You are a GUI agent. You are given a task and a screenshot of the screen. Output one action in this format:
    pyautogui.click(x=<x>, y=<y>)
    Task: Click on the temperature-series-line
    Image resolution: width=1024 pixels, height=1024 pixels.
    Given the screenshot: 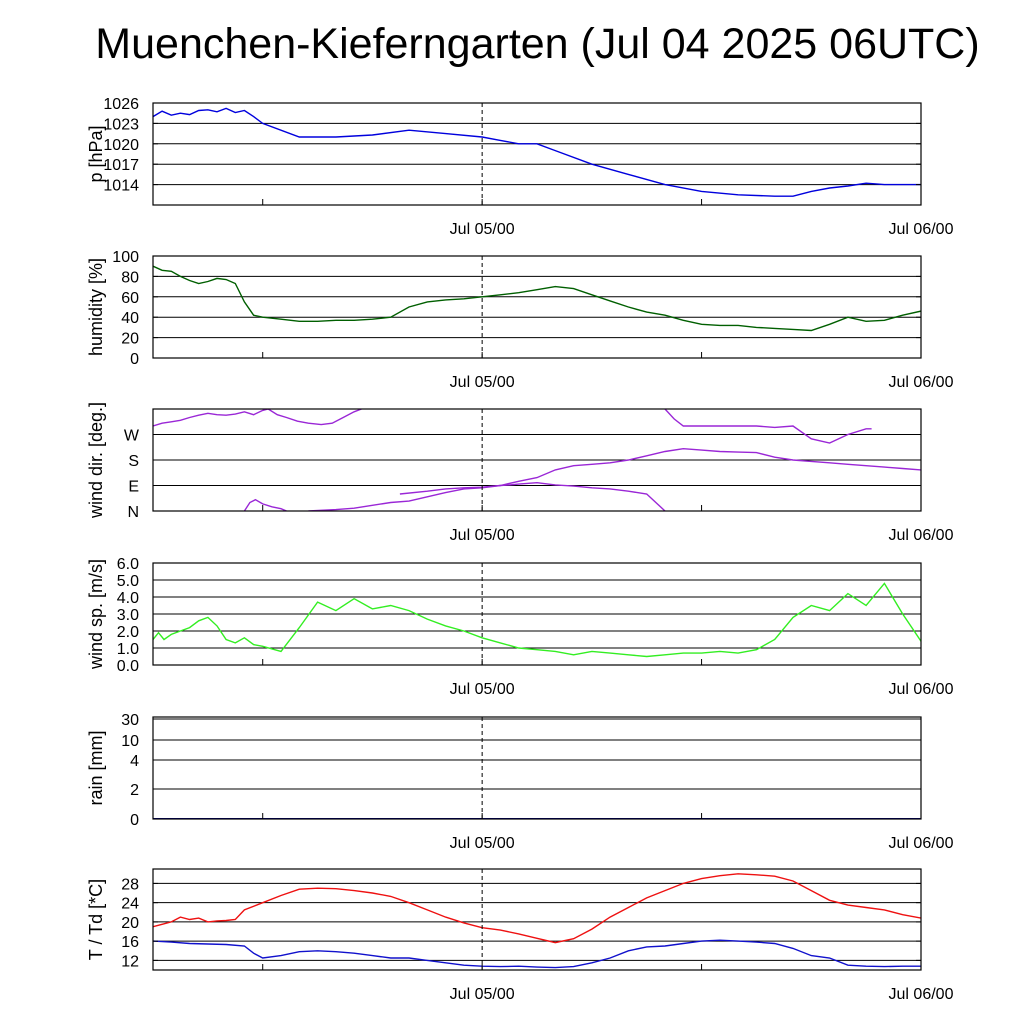 What is the action you would take?
    pyautogui.click(x=537, y=908)
    